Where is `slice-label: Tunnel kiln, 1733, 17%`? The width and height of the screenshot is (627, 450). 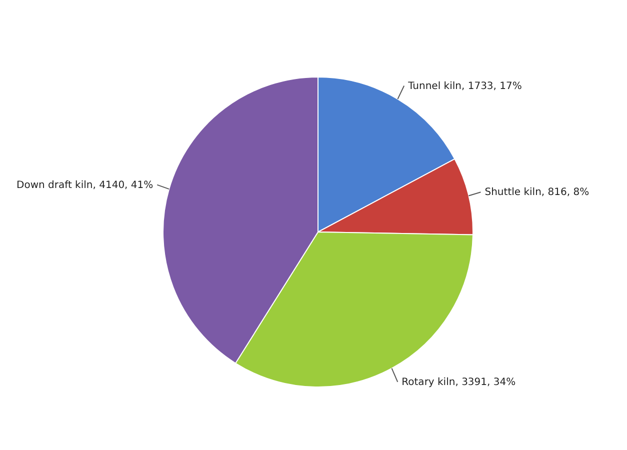 slice-label: Tunnel kiln, 1733, 17% is located at coordinates (464, 86).